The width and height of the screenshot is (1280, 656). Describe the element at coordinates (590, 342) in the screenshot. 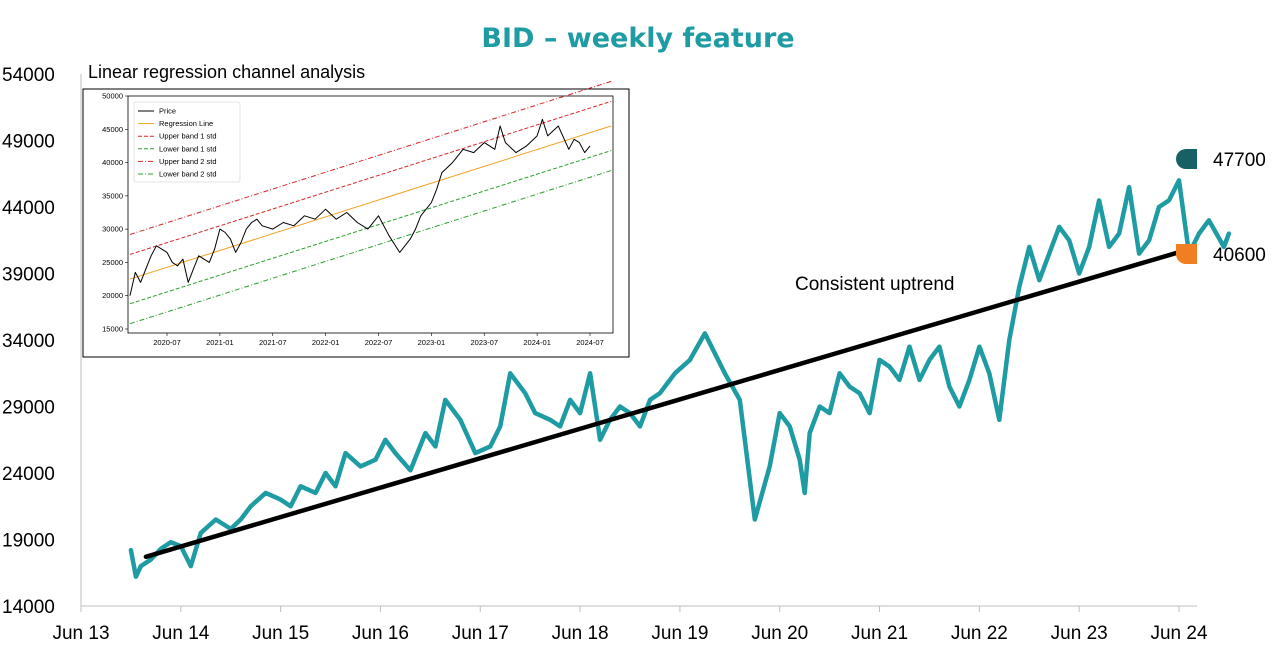

I see `inset-x-tick-label: 2024-07` at that location.